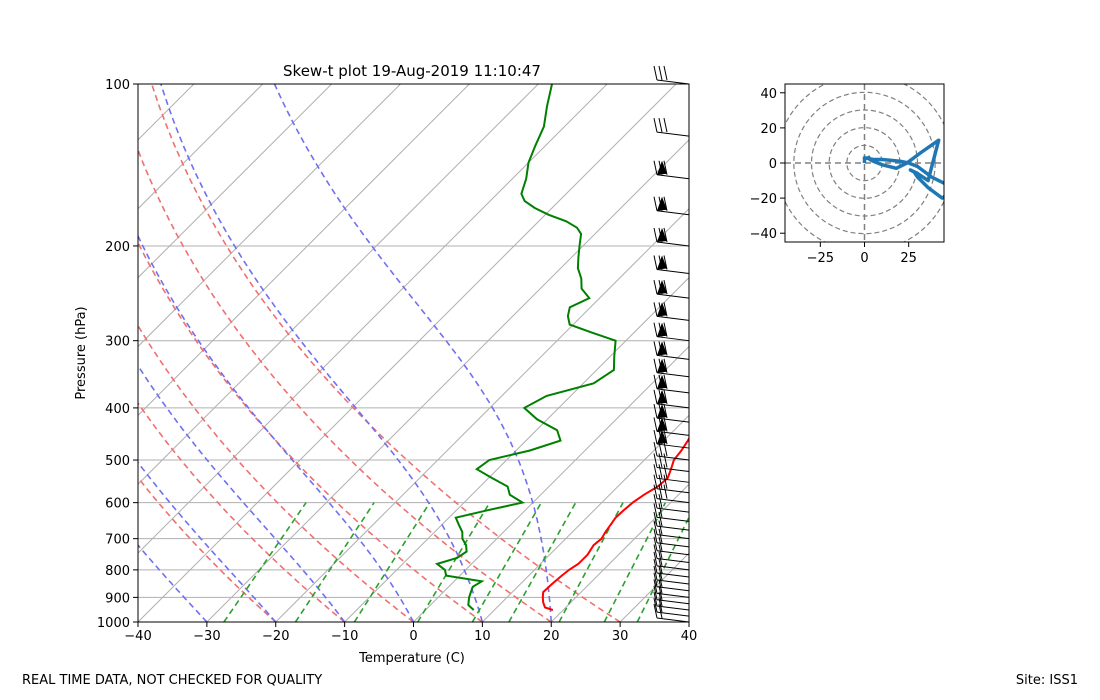 The width and height of the screenshot is (1100, 700). What do you see at coordinates (117, 461) in the screenshot?
I see `y-tick-label: 500` at bounding box center [117, 461].